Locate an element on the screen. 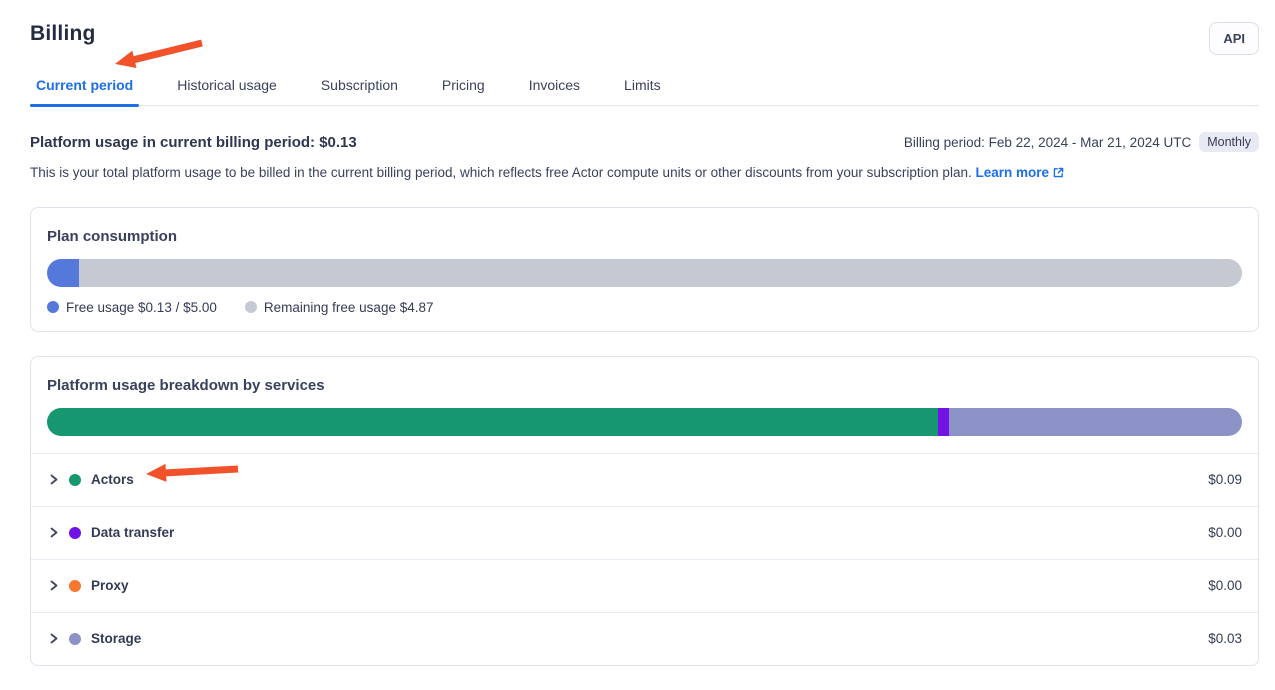 Image resolution: width=1275 pixels, height=690 pixels. actors-dot-icon is located at coordinates (75, 479).